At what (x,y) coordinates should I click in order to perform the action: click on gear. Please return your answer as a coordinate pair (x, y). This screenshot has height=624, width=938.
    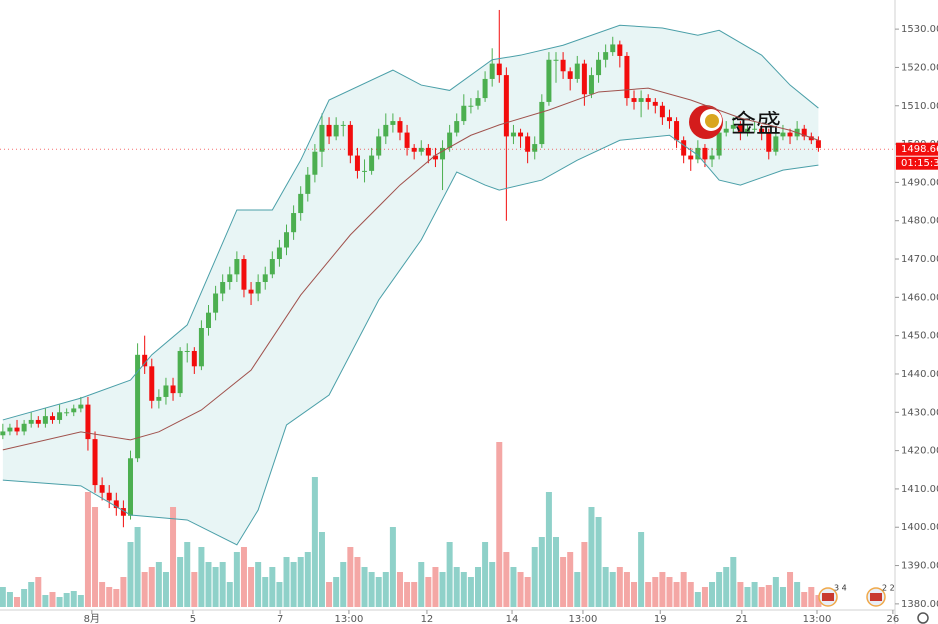
    Looking at the image, I should click on (923, 618).